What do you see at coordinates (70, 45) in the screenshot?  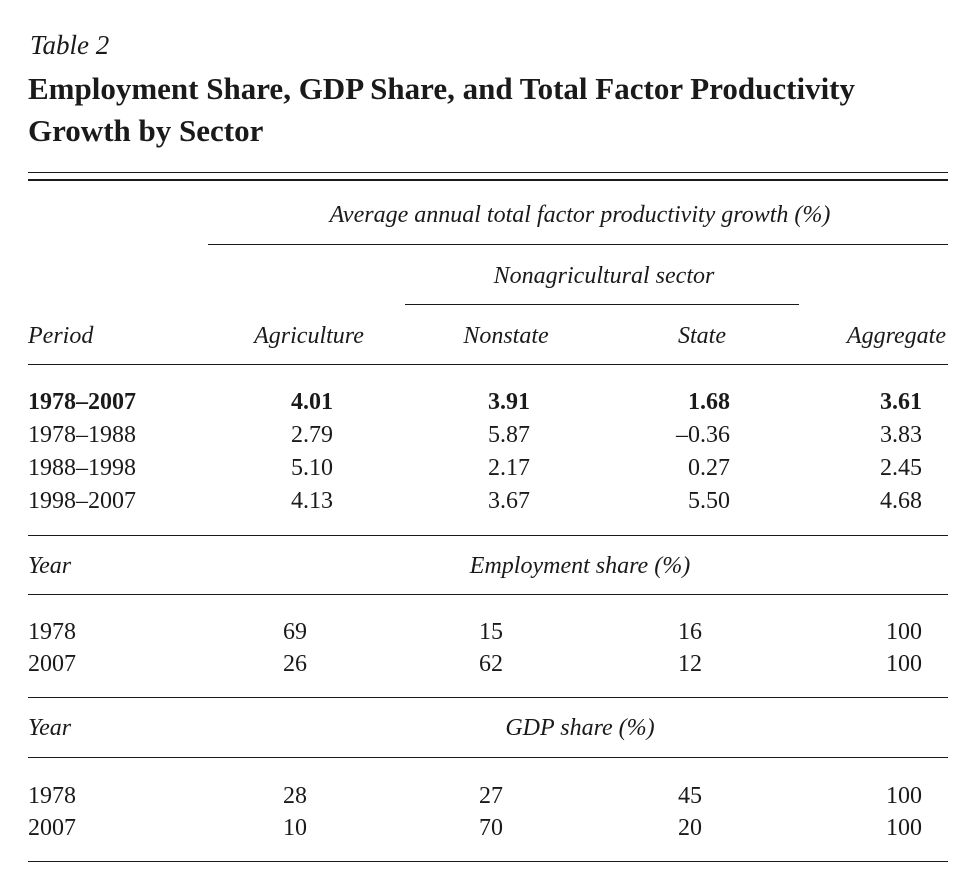 I see `table-label: Table 2` at bounding box center [70, 45].